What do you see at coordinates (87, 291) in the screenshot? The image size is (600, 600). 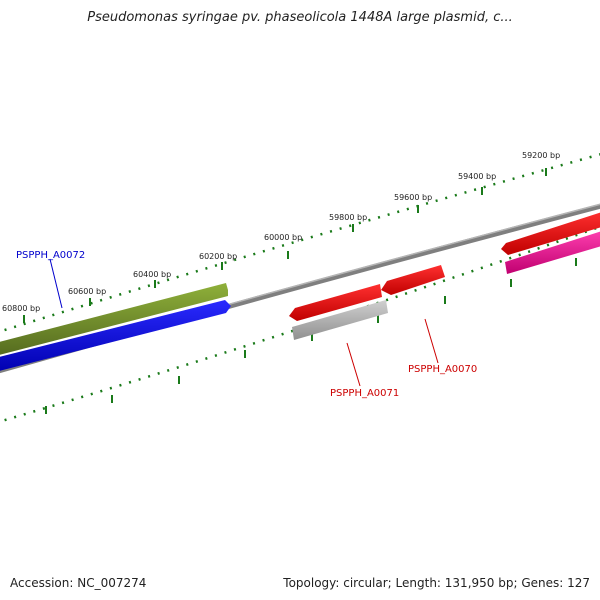 I see `tick-label-60600: 60600 bp` at bounding box center [87, 291].